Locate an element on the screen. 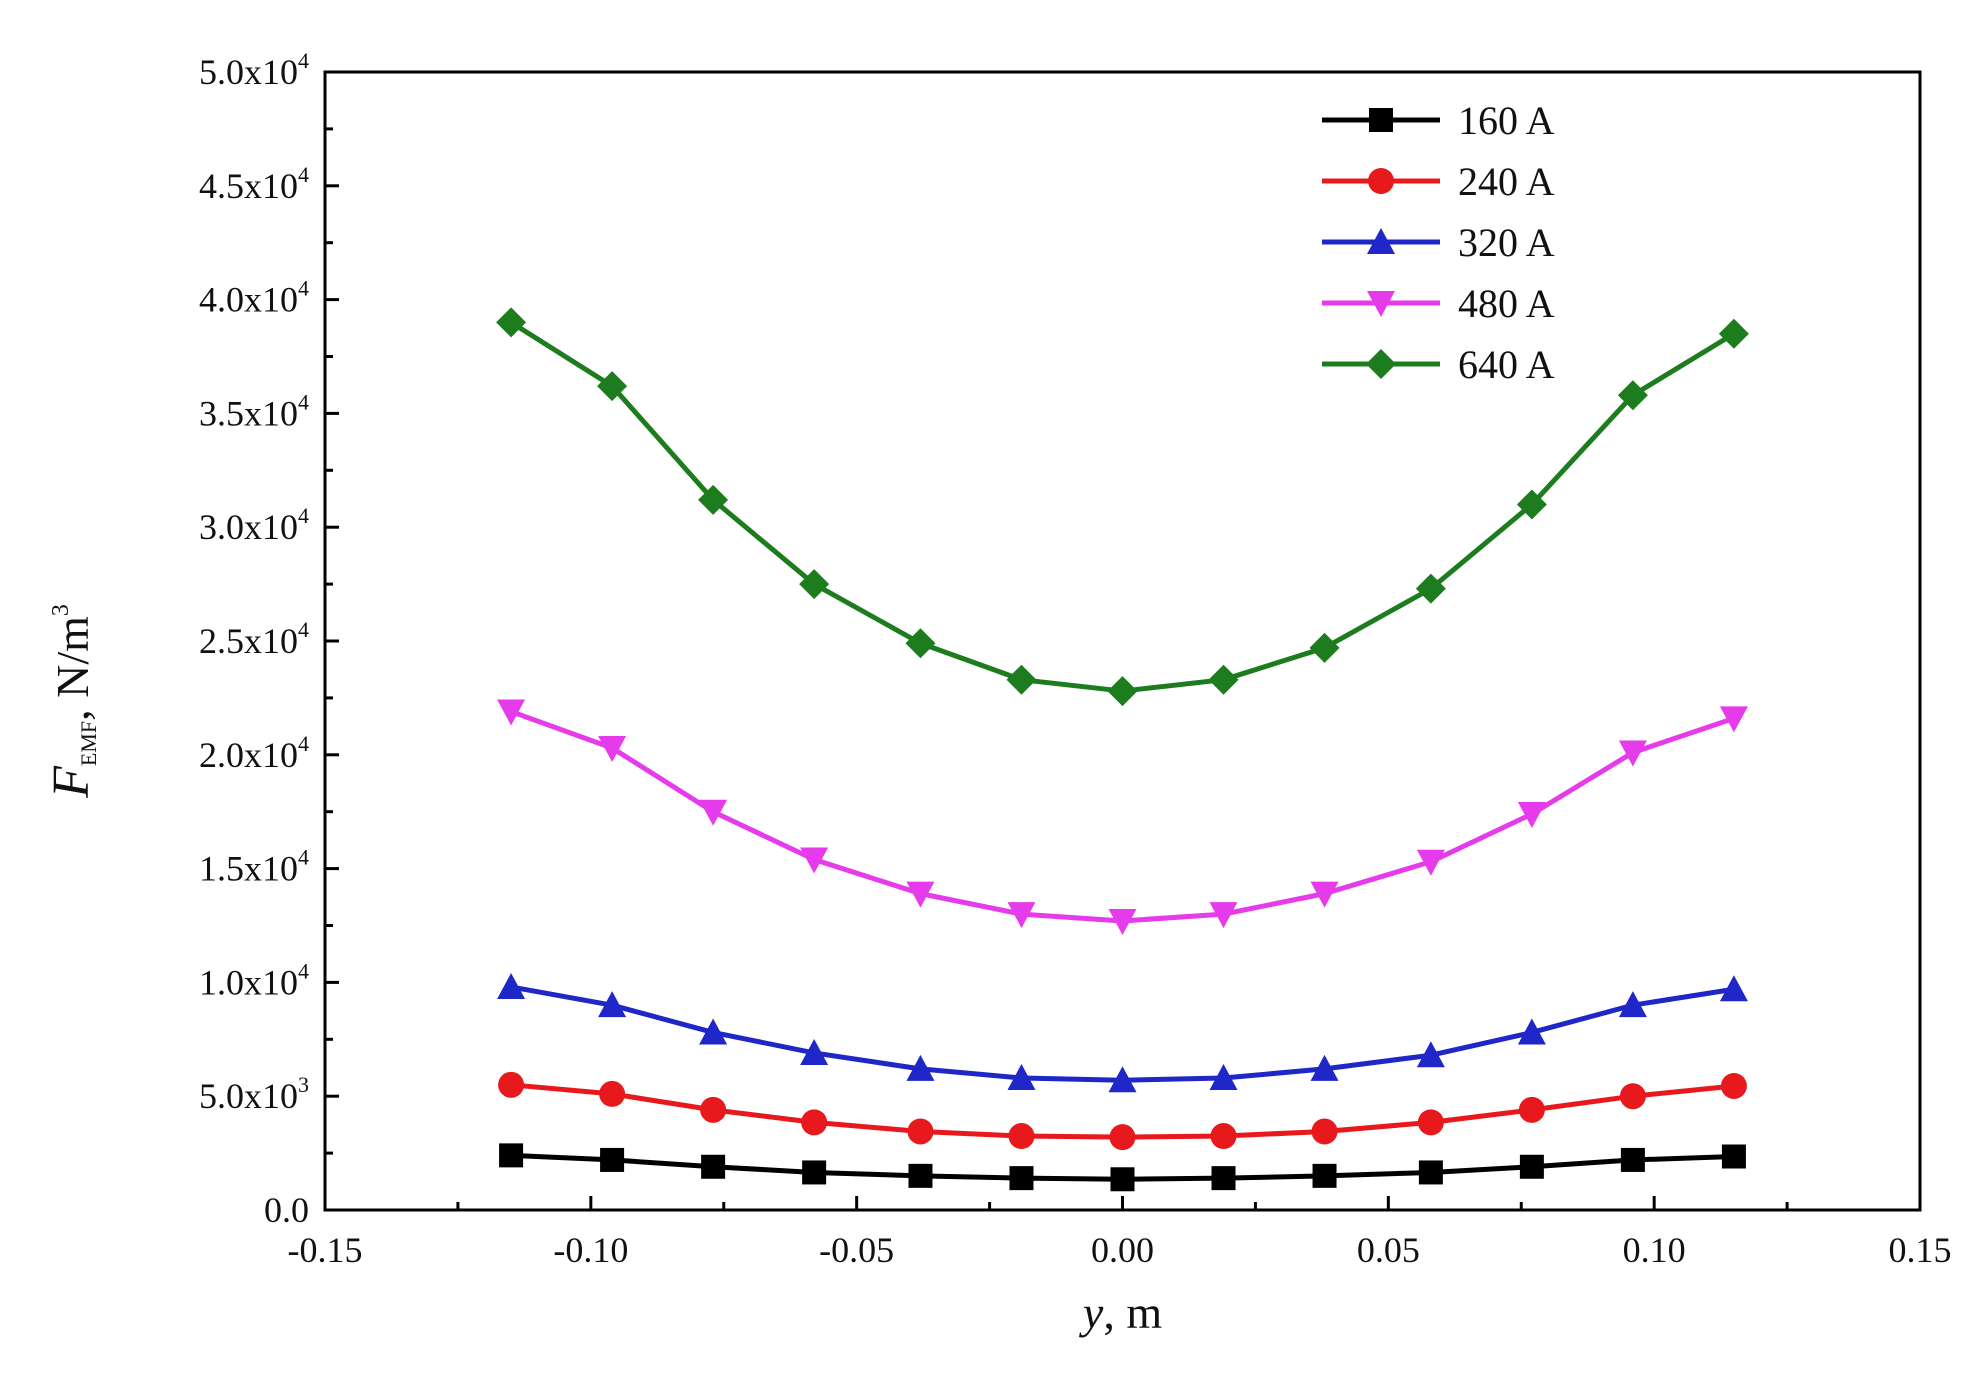 The image size is (1980, 1393). legend-entry: 480 A is located at coordinates (1438, 303).